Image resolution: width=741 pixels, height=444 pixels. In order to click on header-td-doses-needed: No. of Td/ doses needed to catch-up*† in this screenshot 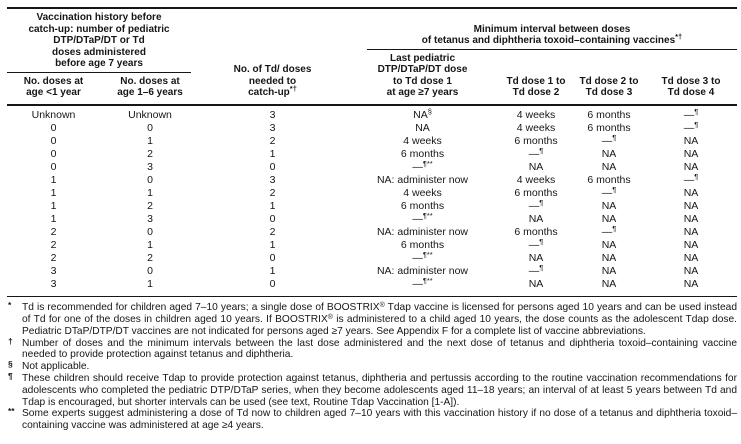, I will do `click(272, 77)`.